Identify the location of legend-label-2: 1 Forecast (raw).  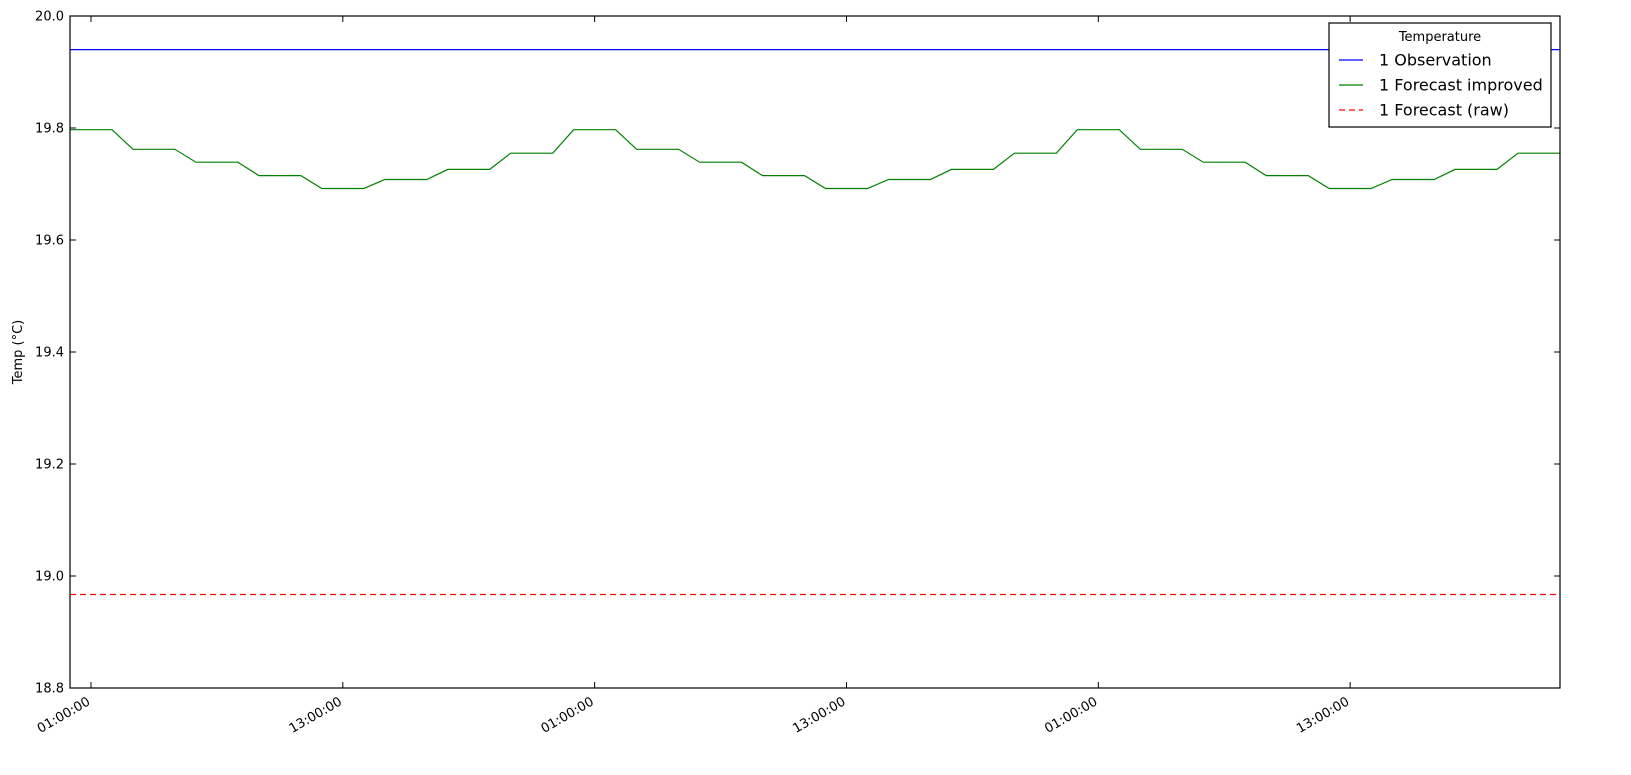
(1444, 110).